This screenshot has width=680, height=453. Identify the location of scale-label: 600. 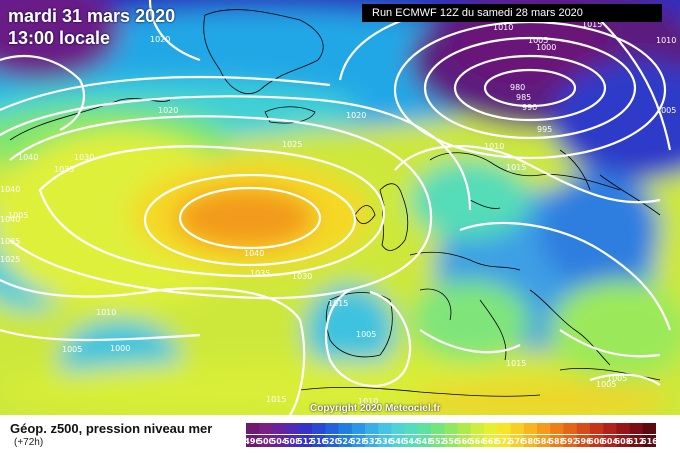
(596, 441).